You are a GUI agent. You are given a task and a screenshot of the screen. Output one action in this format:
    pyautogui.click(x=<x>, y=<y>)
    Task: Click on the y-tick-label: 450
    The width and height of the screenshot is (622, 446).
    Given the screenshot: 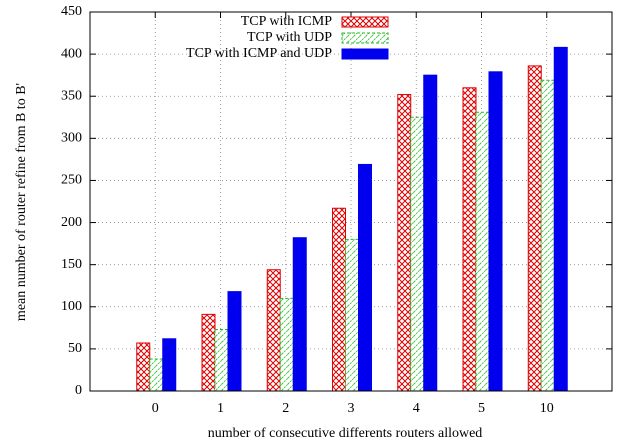 What is the action you would take?
    pyautogui.click(x=71, y=11)
    